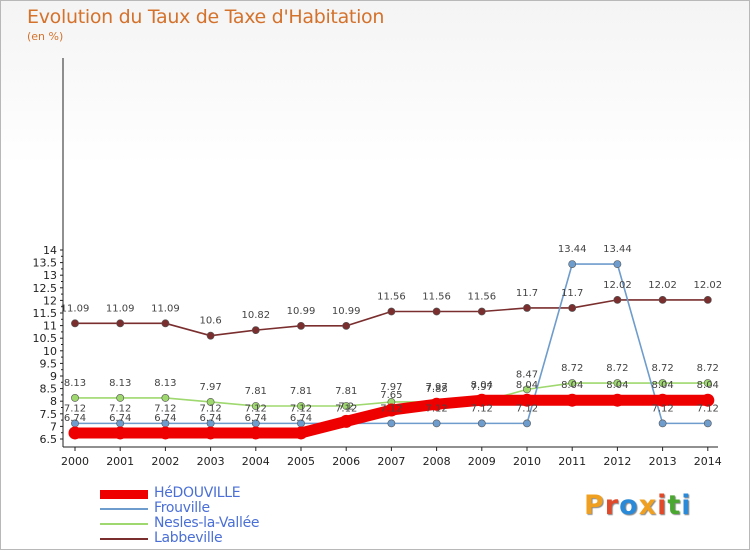  I want to click on legend-label: HéDOUVILLE, so click(197, 493).